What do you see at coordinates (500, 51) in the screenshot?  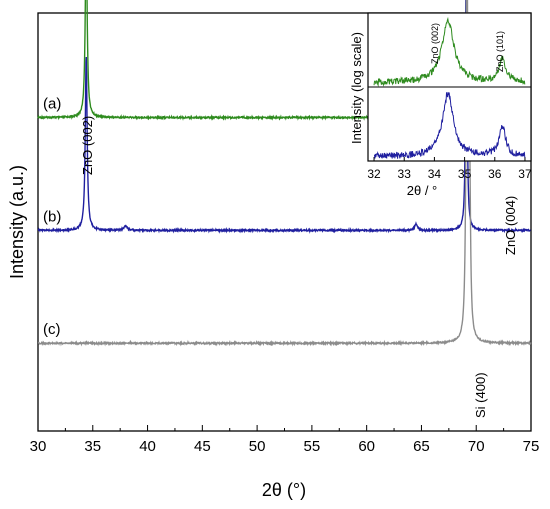 I see `inset-annotation-zno-101: ZnO (101)` at bounding box center [500, 51].